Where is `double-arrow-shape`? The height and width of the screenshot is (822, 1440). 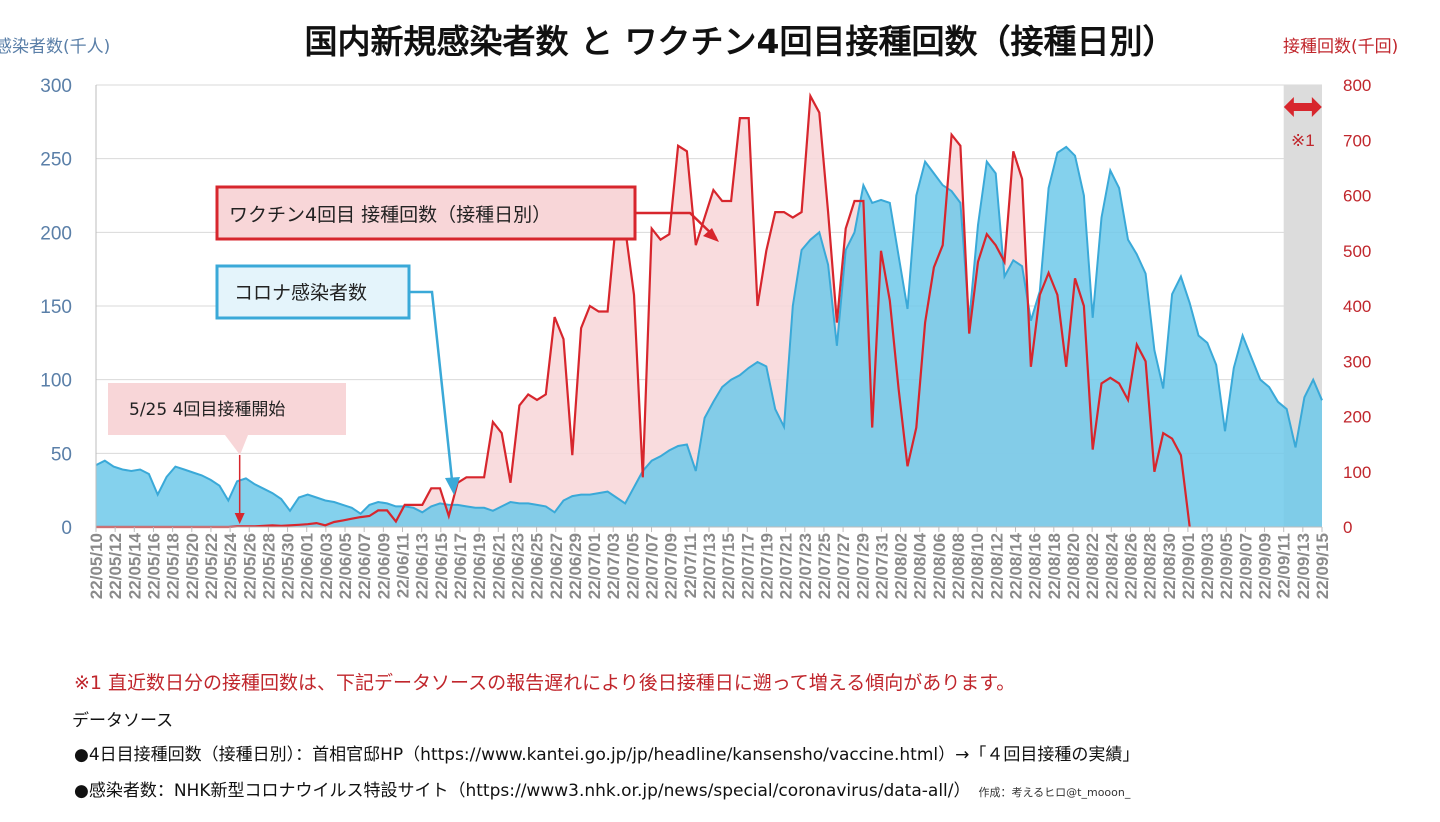 double-arrow-shape is located at coordinates (1302, 107).